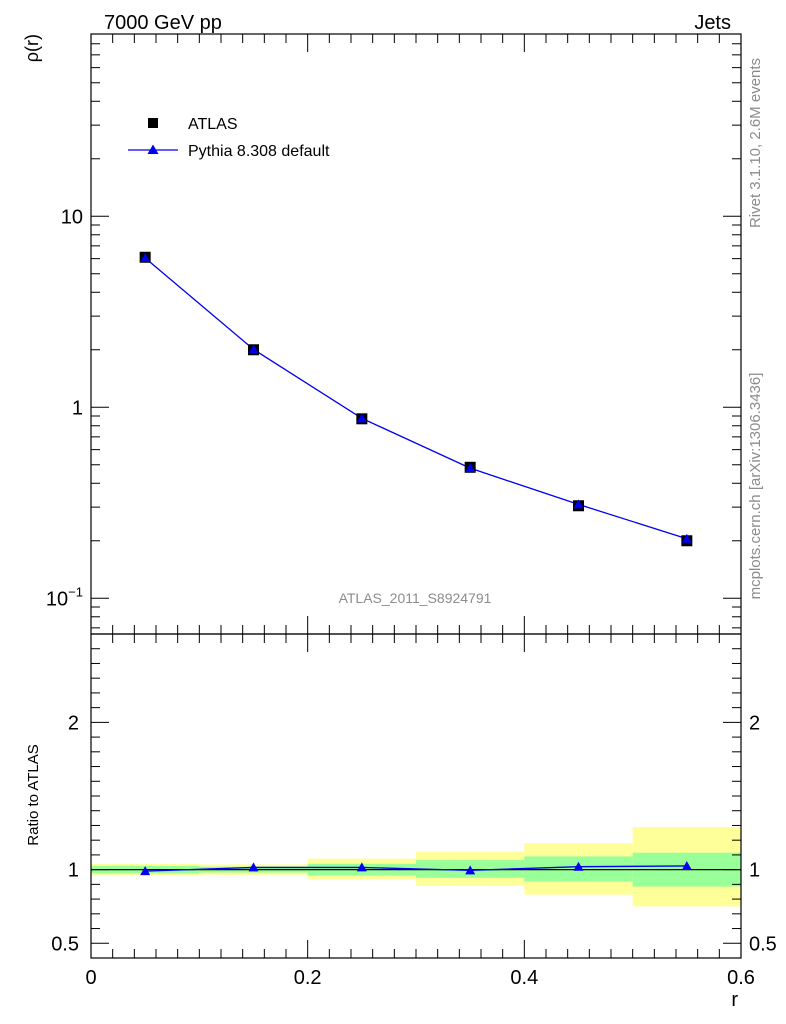  I want to click on ratio-y-tick-label-left: 2, so click(73, 723).